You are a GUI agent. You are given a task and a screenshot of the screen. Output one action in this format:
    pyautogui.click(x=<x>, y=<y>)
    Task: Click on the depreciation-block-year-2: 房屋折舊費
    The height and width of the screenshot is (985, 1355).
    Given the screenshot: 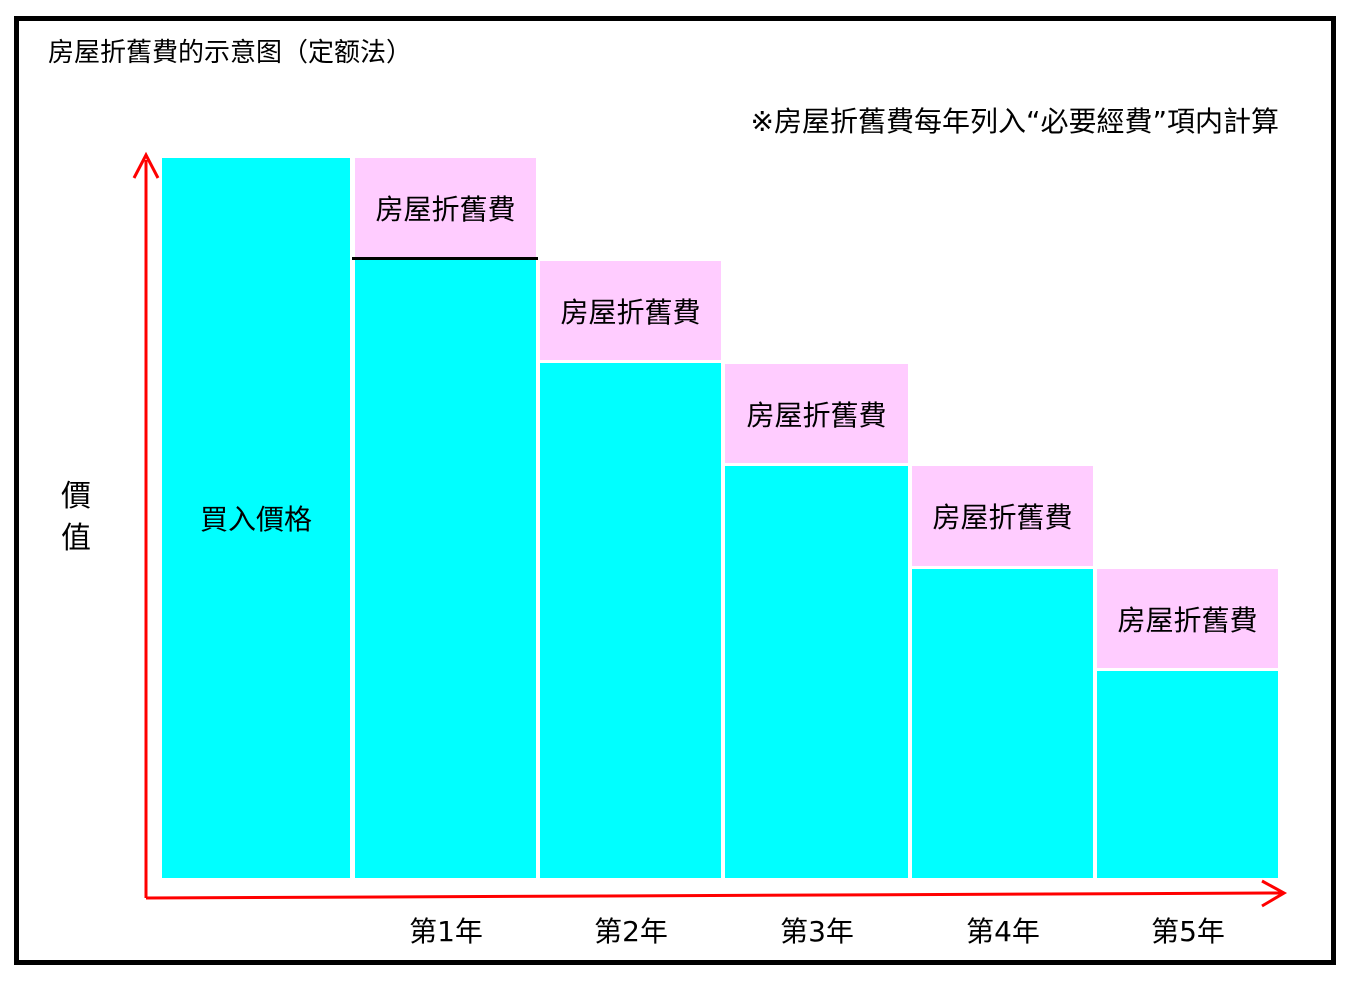 What is the action you would take?
    pyautogui.click(x=630, y=310)
    